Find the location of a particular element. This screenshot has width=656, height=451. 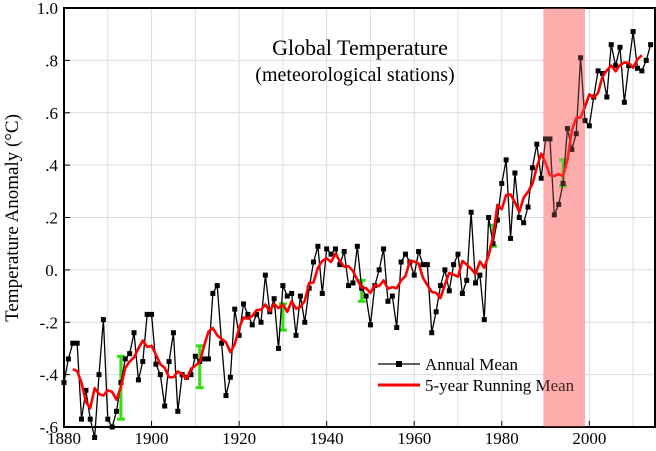

y-tick-label: -.4 is located at coordinates (49, 375).